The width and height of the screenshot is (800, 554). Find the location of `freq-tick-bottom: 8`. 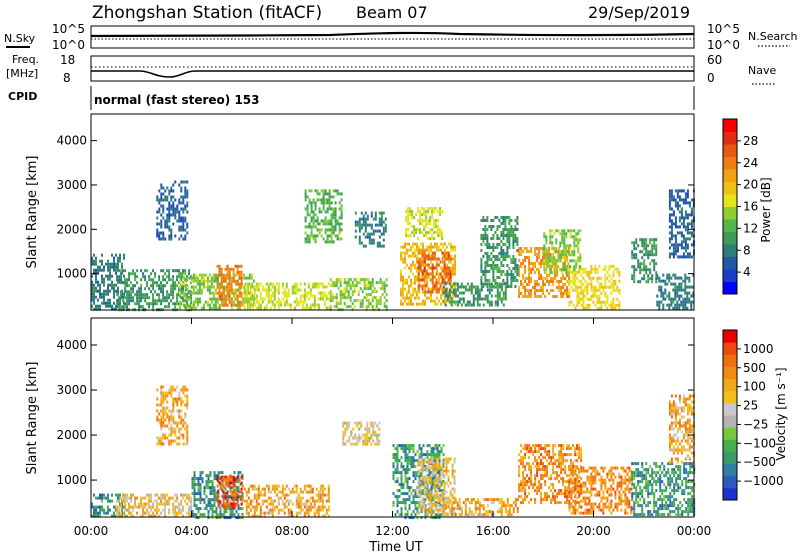

freq-tick-bottom: 8 is located at coordinates (67, 78).